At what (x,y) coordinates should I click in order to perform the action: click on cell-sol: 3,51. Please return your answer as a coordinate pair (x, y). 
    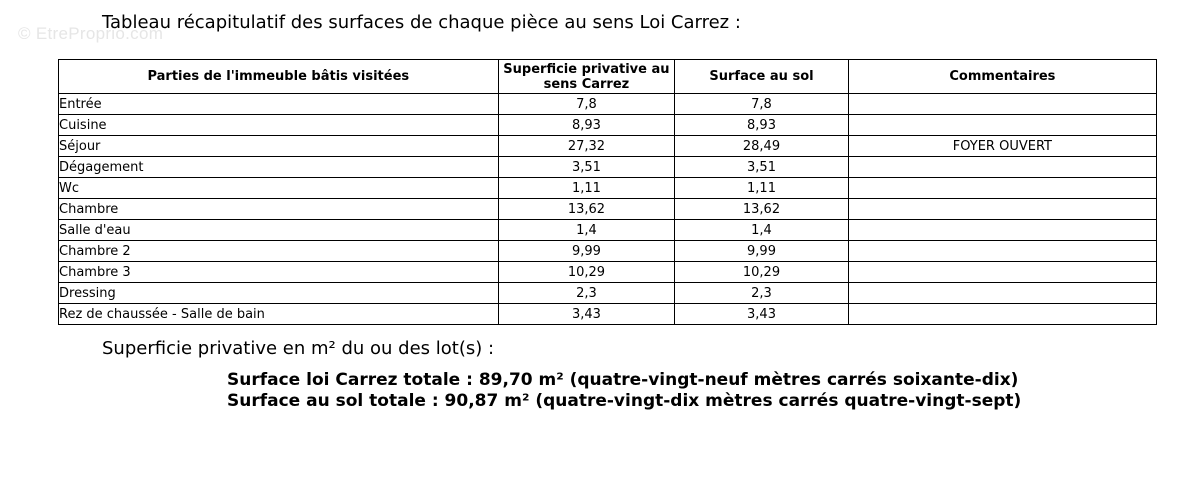
    Looking at the image, I should click on (761, 167).